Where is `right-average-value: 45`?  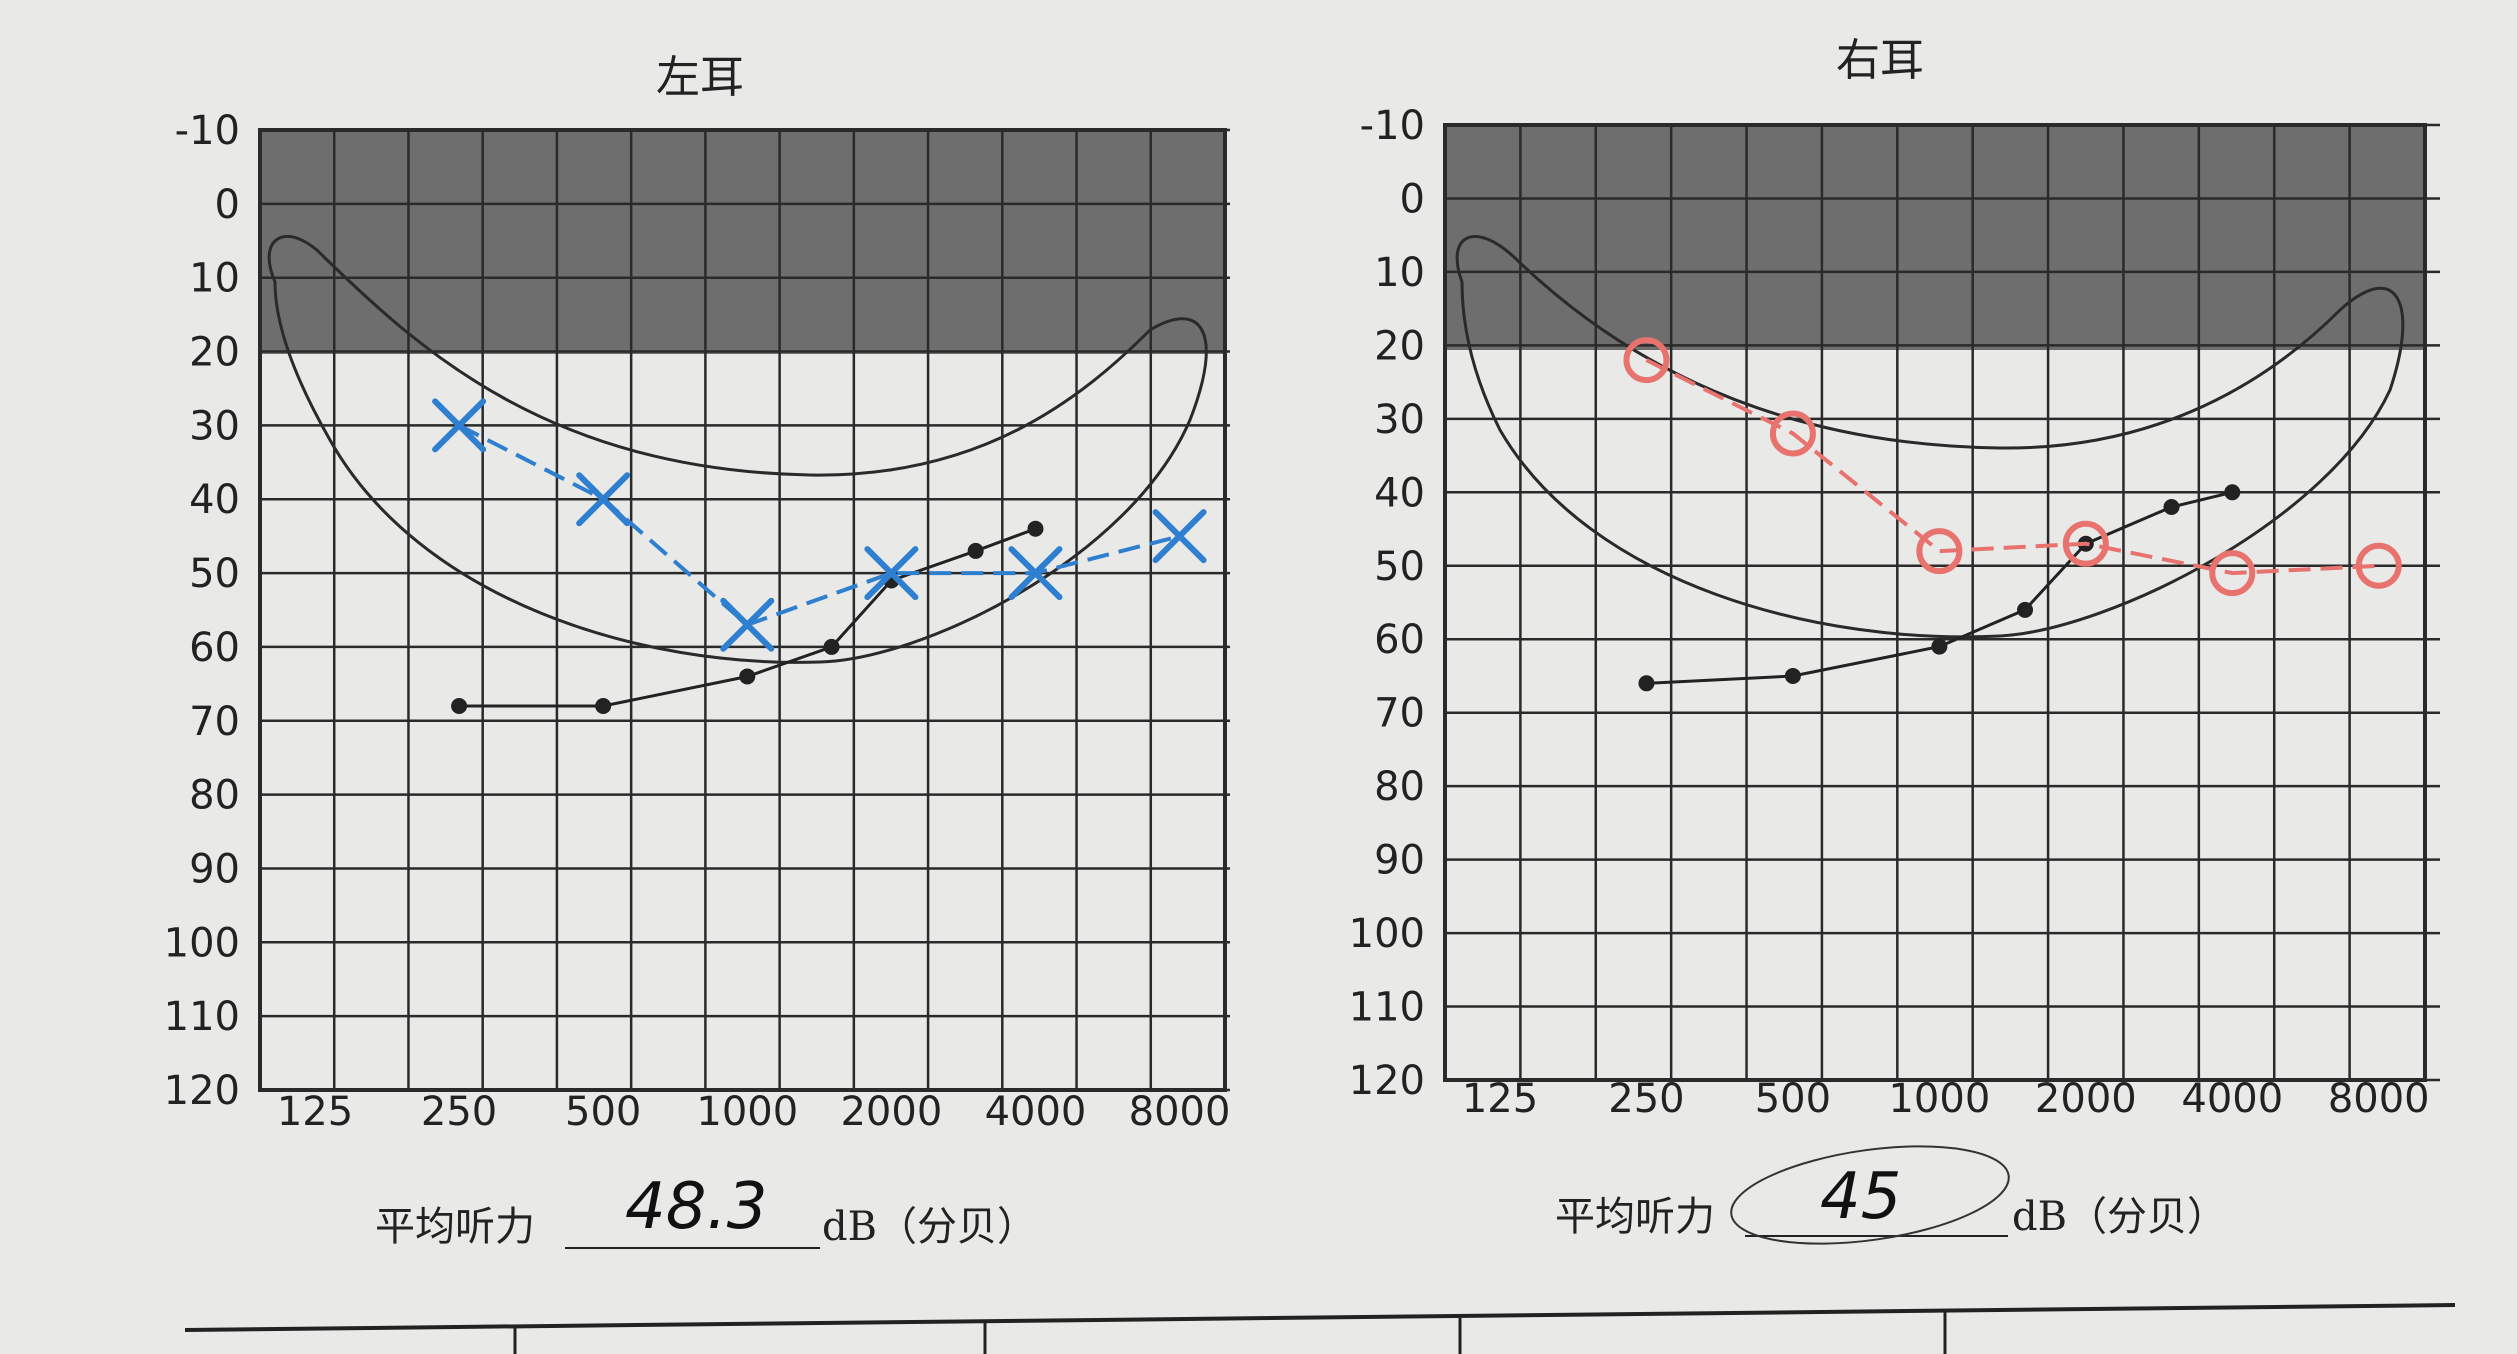
right-average-value: 45 is located at coordinates (1860, 1197).